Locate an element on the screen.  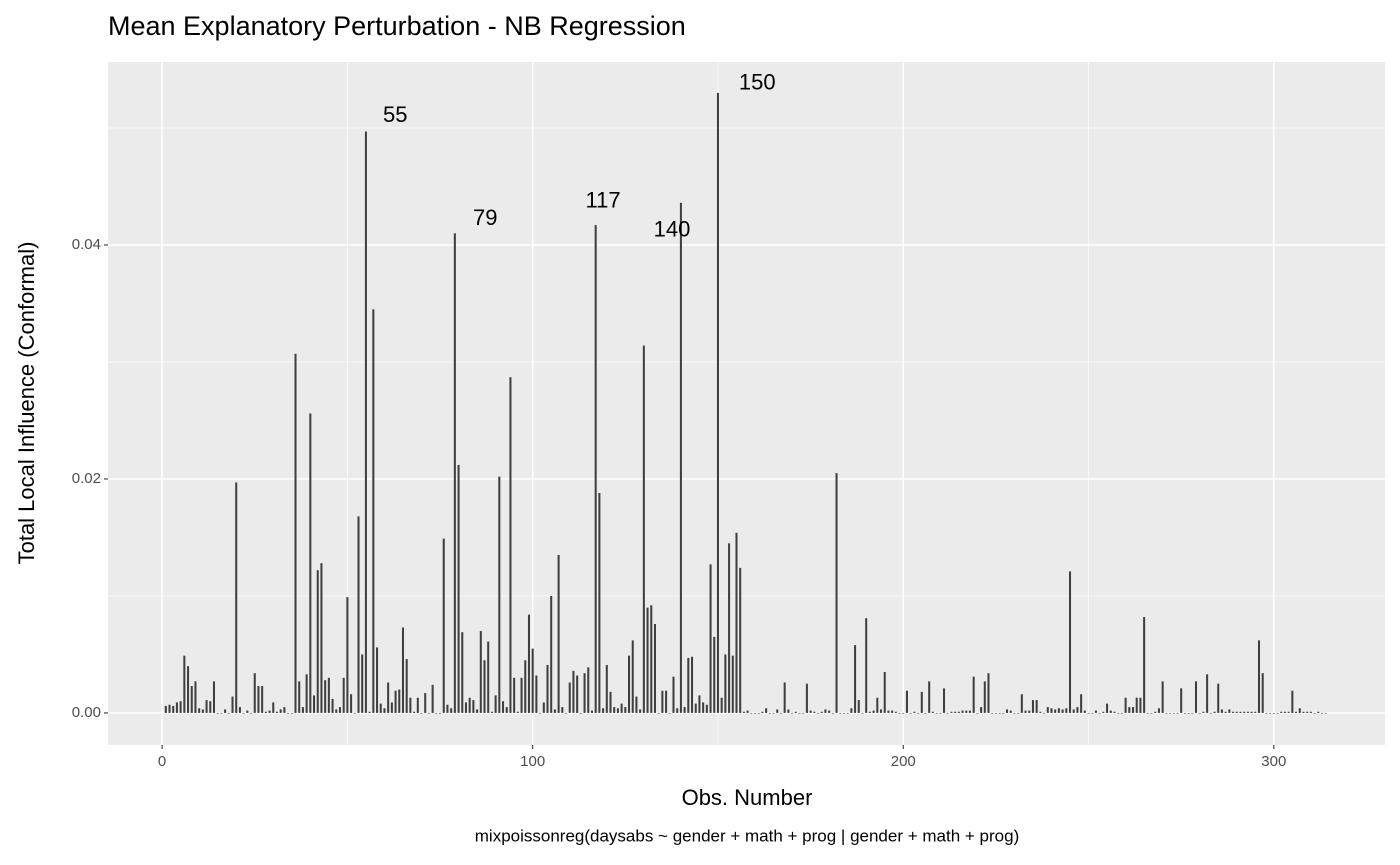
annotation: 79 is located at coordinates (485, 217).